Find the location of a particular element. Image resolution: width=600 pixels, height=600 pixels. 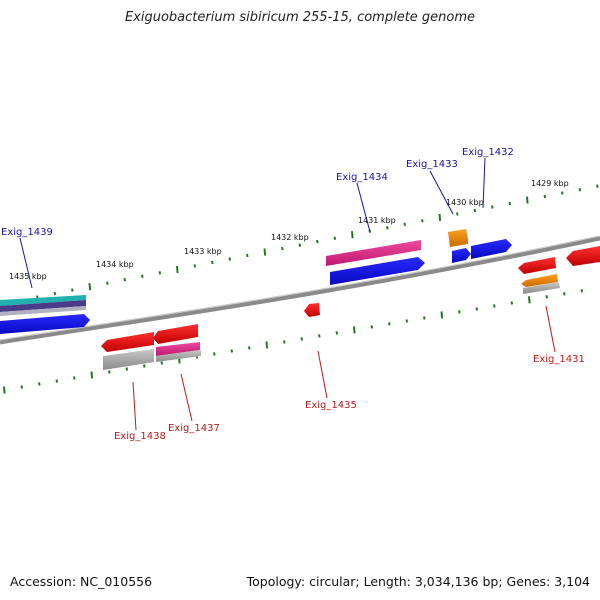

gene-exig-1438-red is located at coordinates (127, 342).